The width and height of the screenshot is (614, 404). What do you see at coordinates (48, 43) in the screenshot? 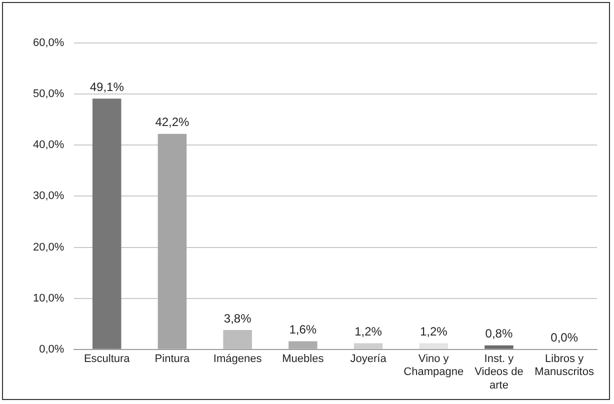
I see `y-tick-label: 60,0%` at bounding box center [48, 43].